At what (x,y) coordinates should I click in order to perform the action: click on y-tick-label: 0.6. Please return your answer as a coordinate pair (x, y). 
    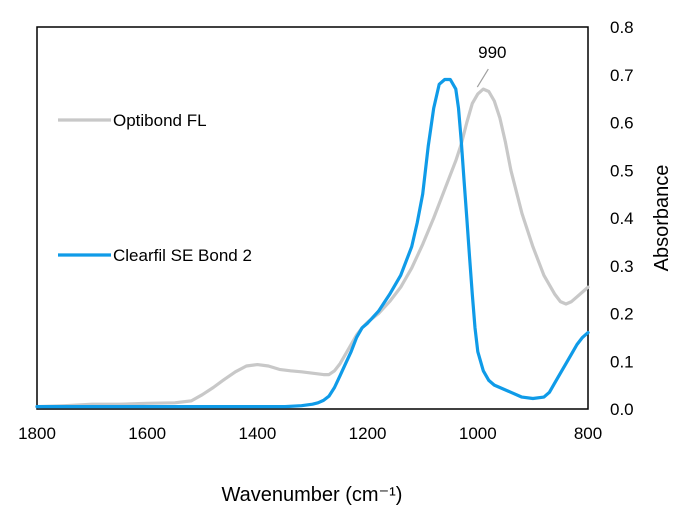
    Looking at the image, I should click on (622, 123).